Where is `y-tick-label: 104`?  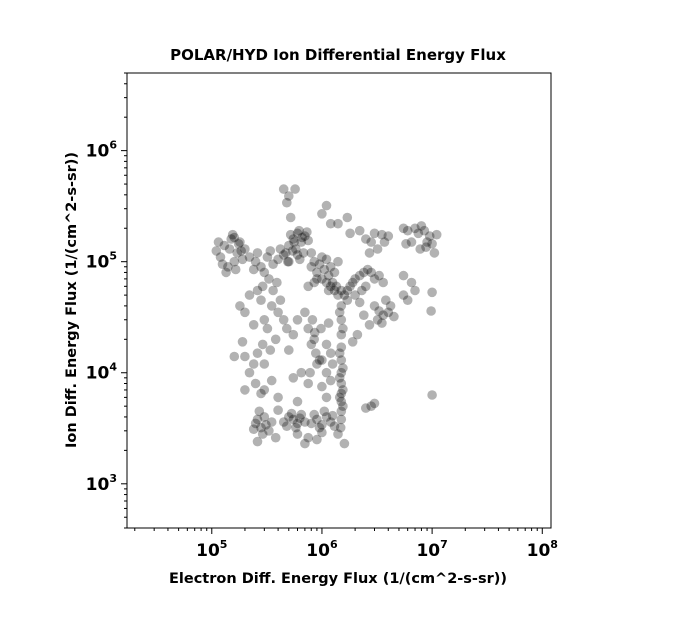
y-tick-label: 104 is located at coordinates (102, 372).